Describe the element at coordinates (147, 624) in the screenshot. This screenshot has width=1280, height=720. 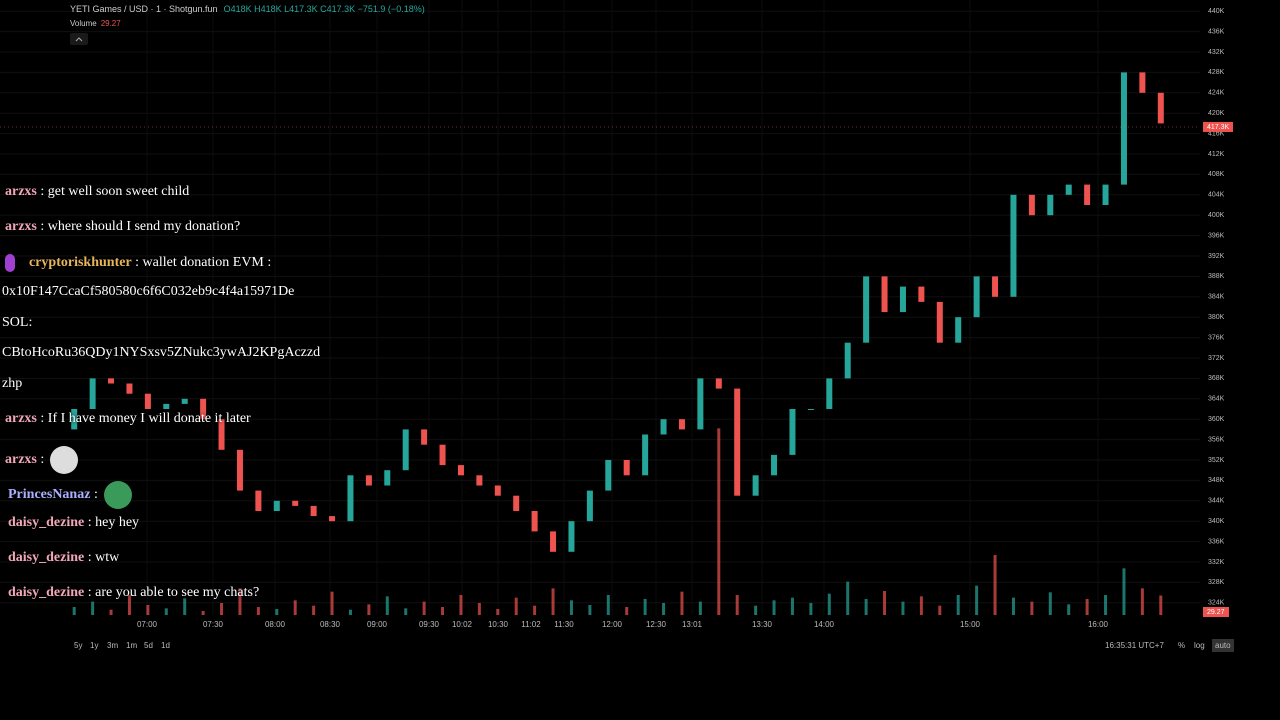
I see `x-tick-label: 07:00` at that location.